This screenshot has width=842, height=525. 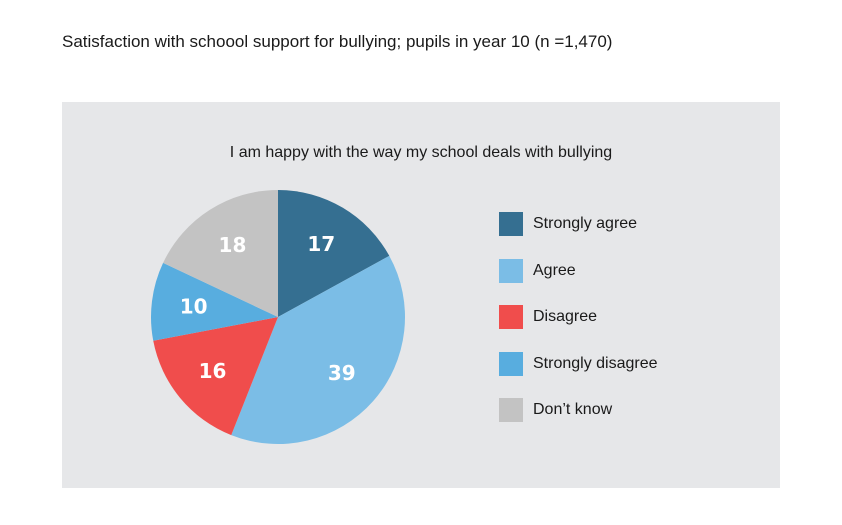 I want to click on pie-slice-don-t-know, so click(x=220, y=253).